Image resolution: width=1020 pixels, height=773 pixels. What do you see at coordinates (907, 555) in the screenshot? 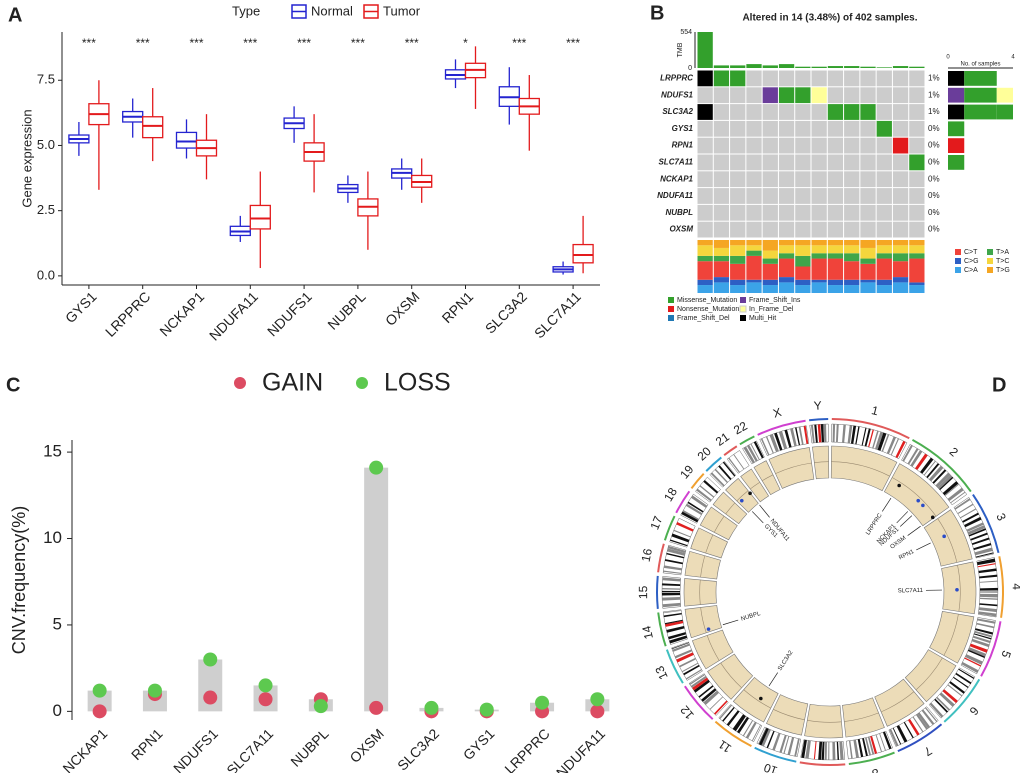
I see `gene-label: RPN1` at bounding box center [907, 555].